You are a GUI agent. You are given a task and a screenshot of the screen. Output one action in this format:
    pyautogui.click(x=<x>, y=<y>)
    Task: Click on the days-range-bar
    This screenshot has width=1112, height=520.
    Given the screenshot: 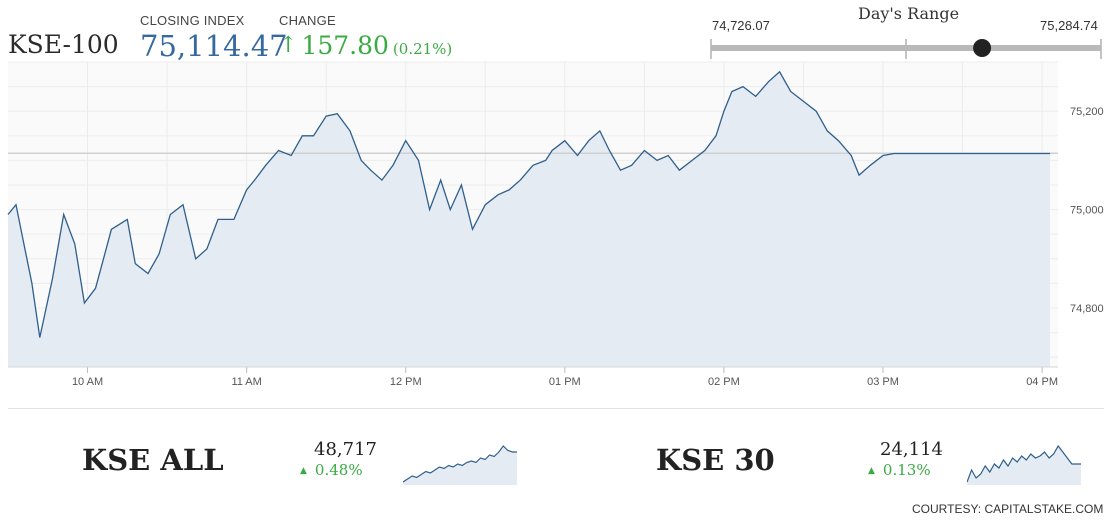 What is the action you would take?
    pyautogui.click(x=906, y=49)
    